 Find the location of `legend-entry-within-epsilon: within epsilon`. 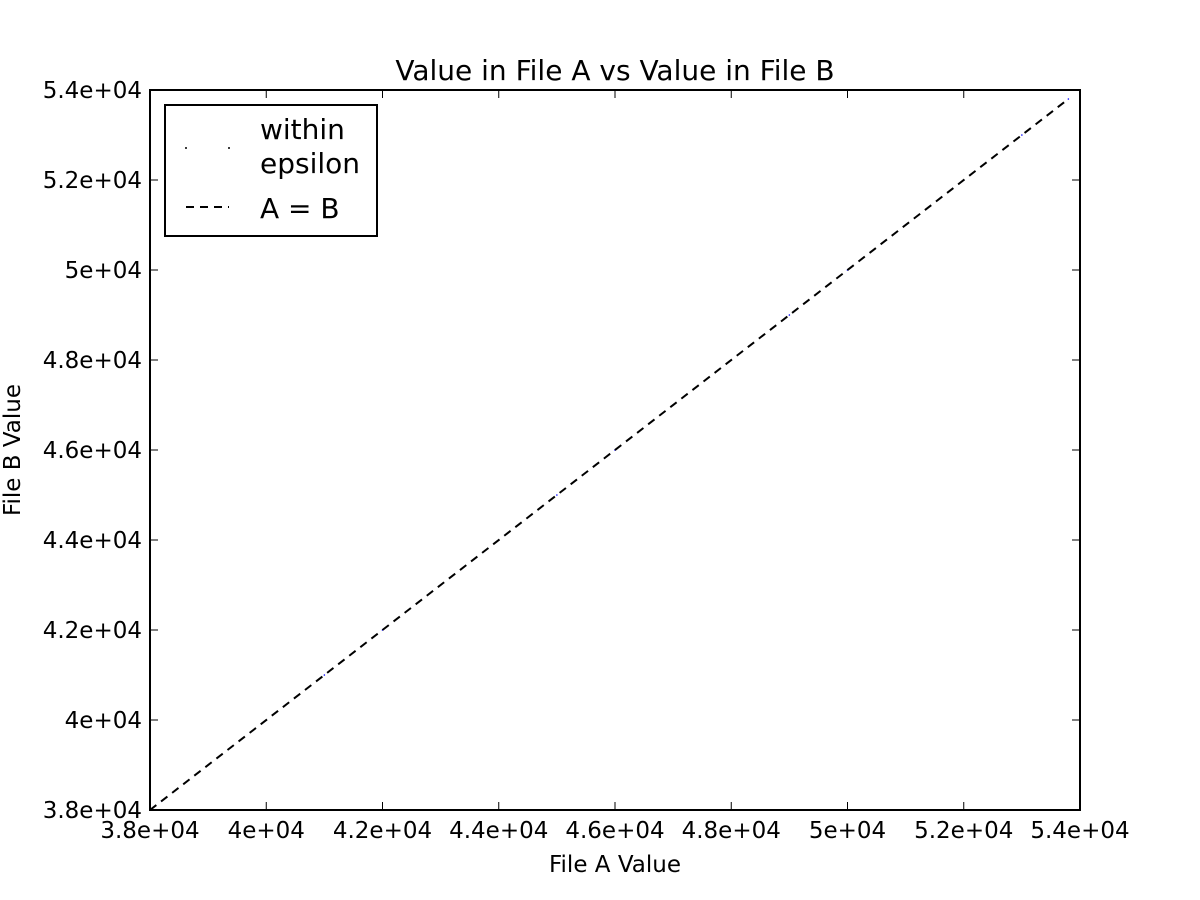

legend-entry-within-epsilon: within epsilon is located at coordinates (272, 146).